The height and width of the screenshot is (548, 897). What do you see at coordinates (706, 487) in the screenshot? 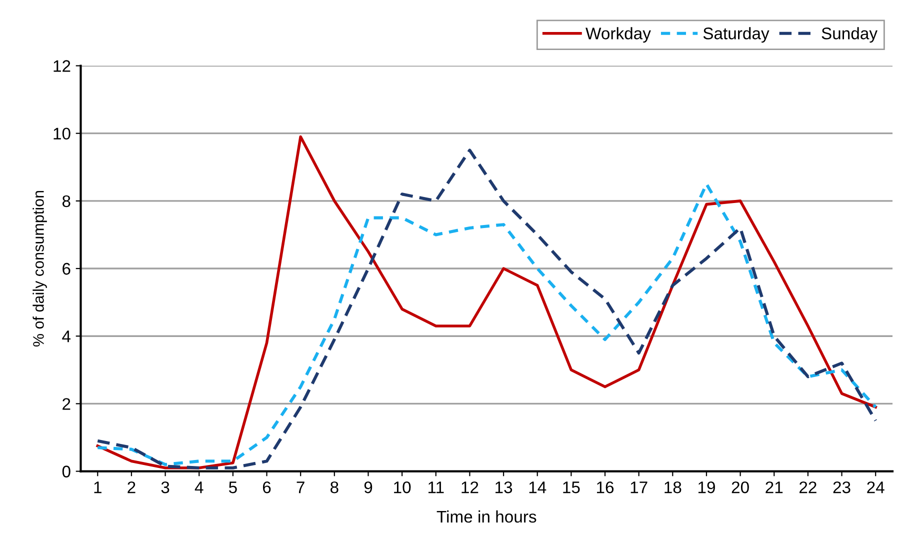
I see `x-tick-label: 19` at bounding box center [706, 487].